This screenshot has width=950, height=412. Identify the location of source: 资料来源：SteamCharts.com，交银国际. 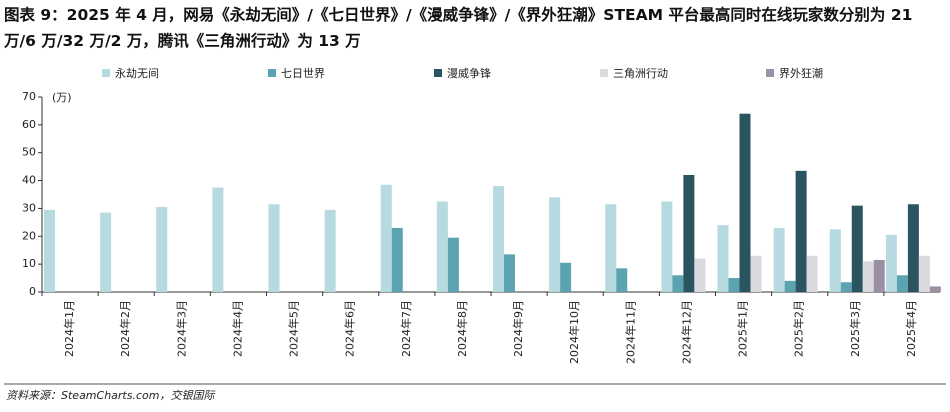
(110, 395).